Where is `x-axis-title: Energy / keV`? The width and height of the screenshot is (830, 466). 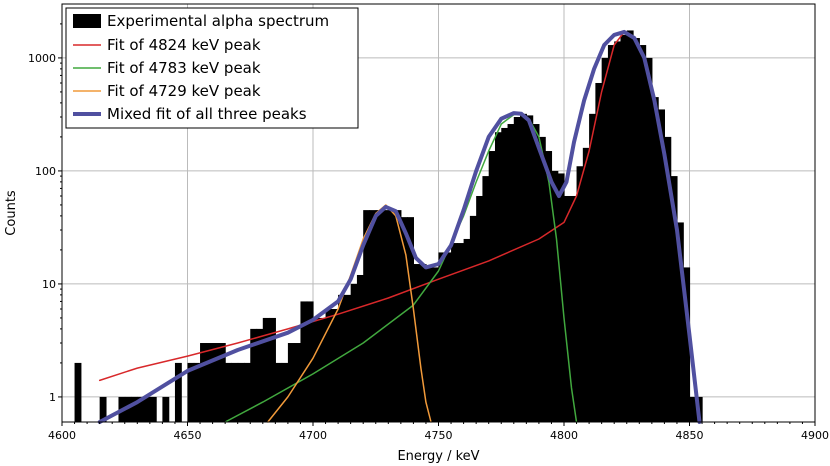
x-axis-title: Energy / keV is located at coordinates (438, 456).